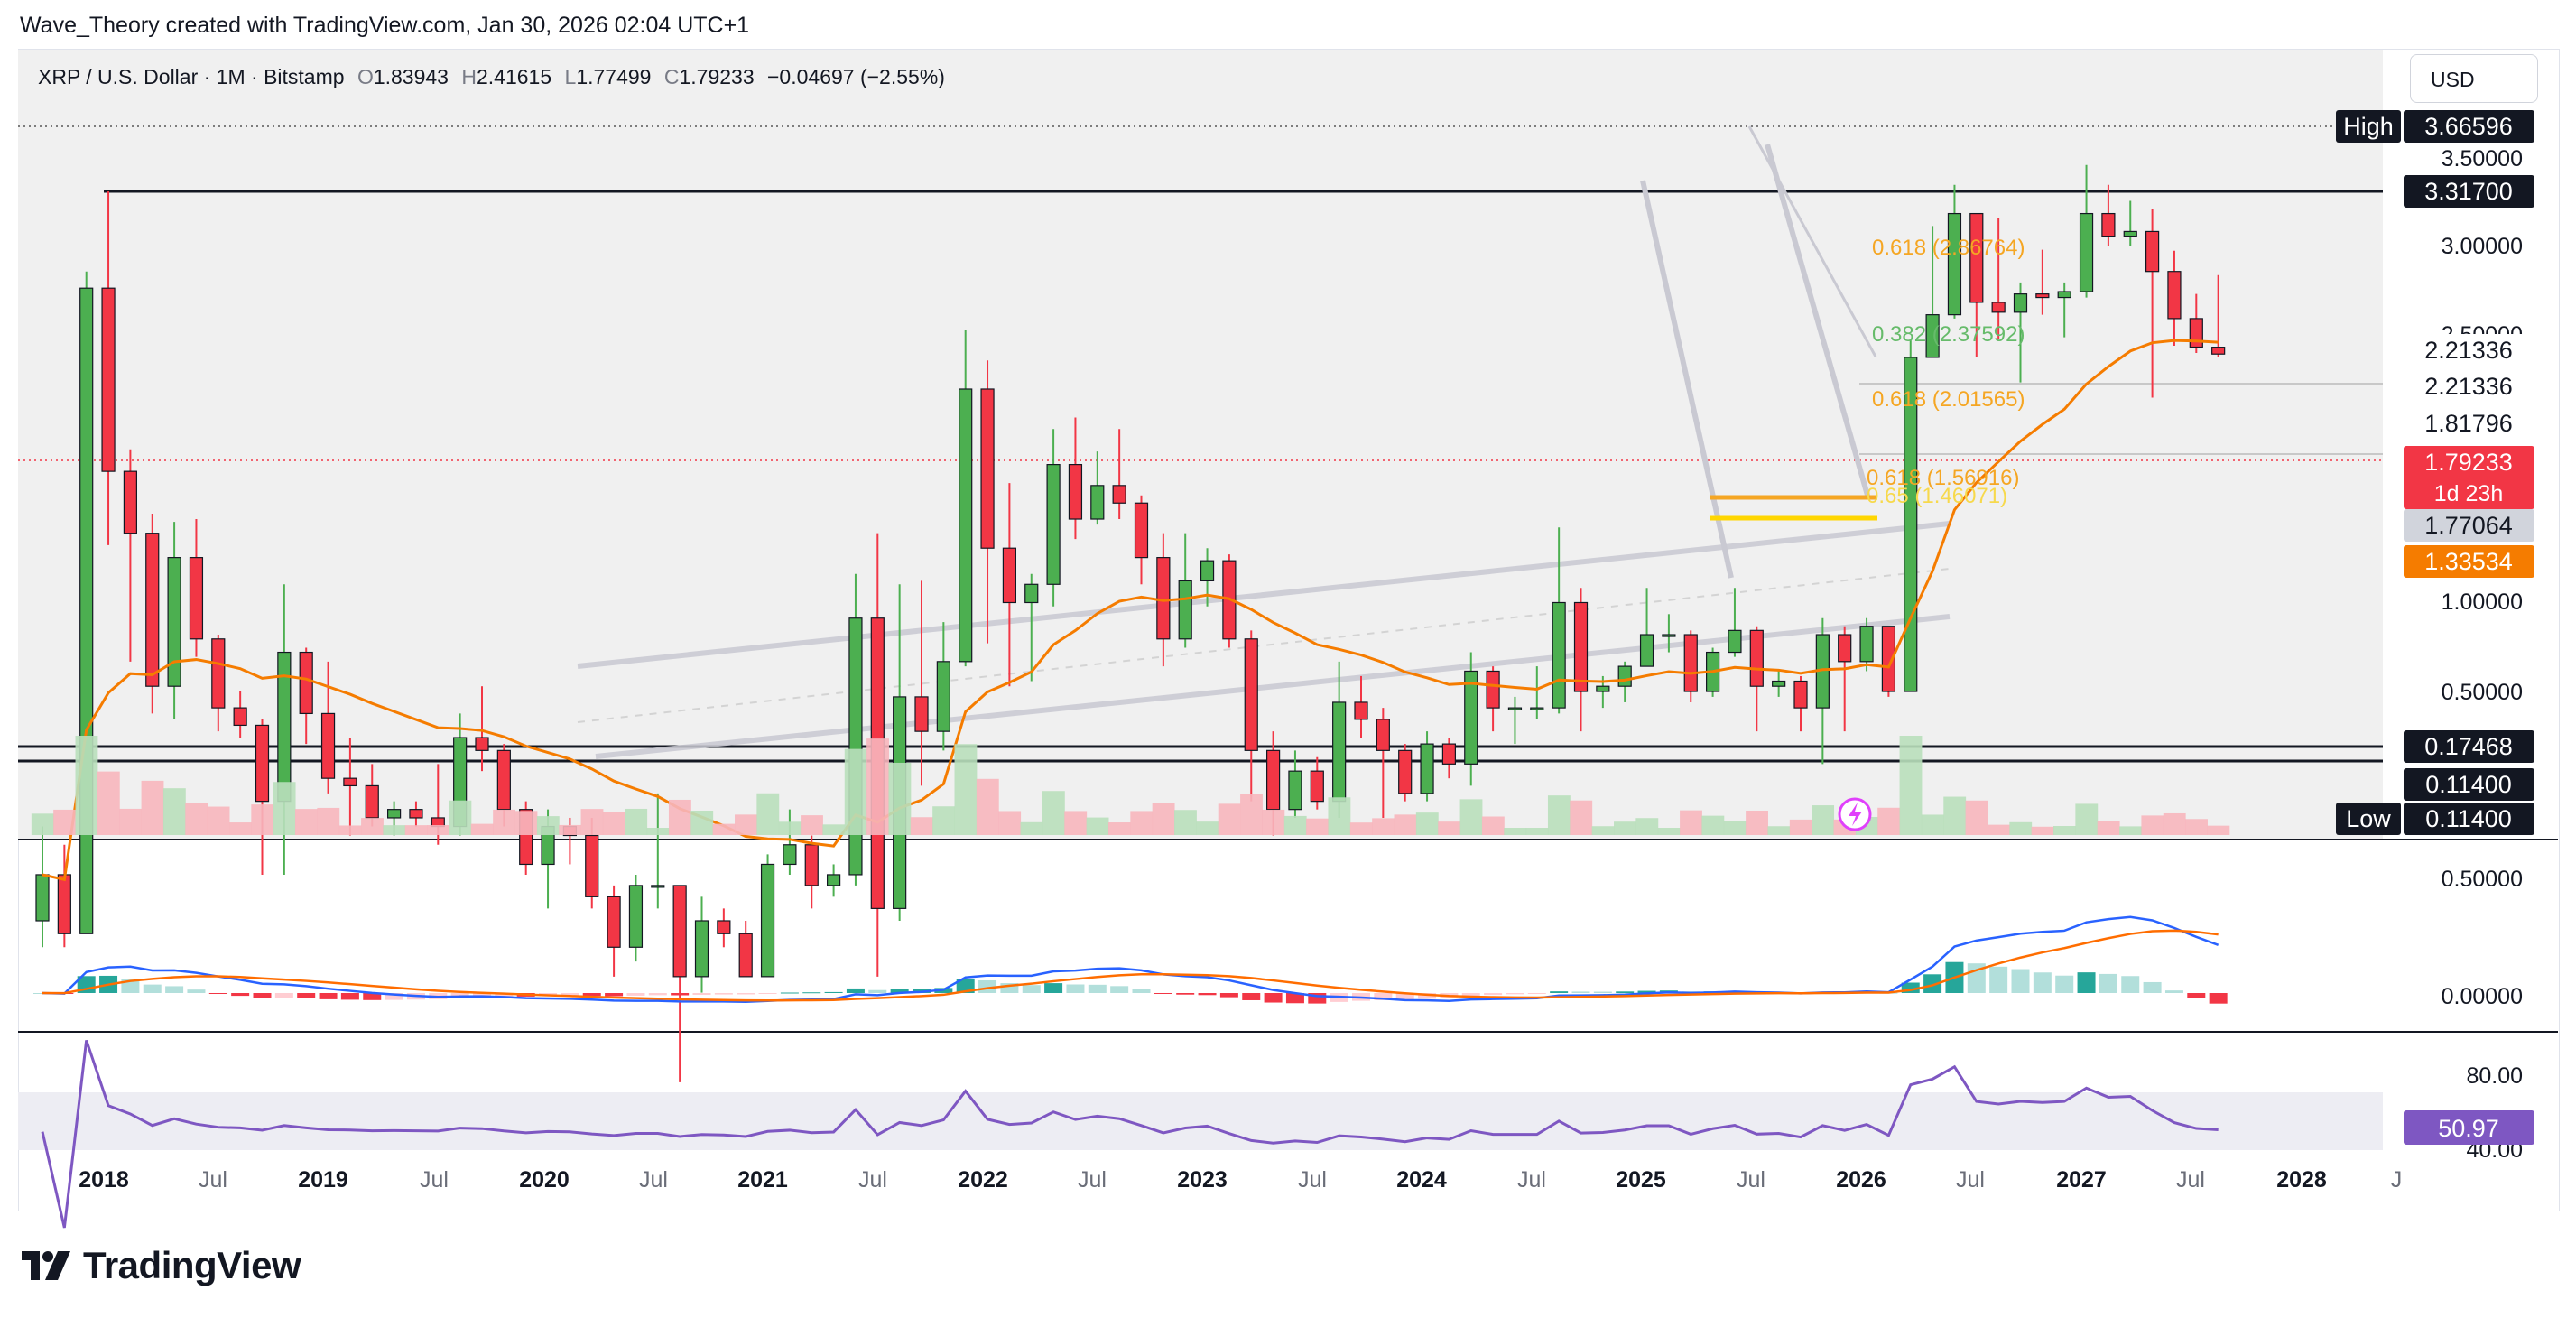 This screenshot has height=1318, width=2576. I want to click on tradingview-logo: TradingView, so click(160, 1266).